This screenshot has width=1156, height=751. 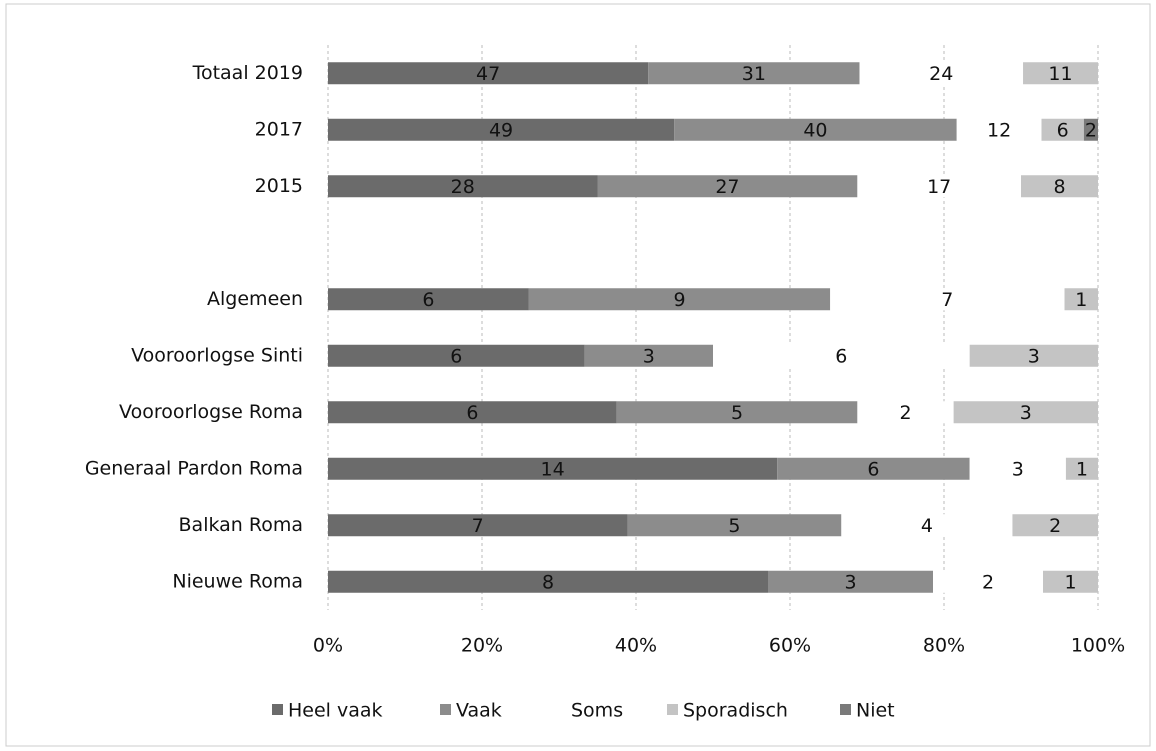 What do you see at coordinates (247, 73) in the screenshot?
I see `y-tick-label: Totaal 2019` at bounding box center [247, 73].